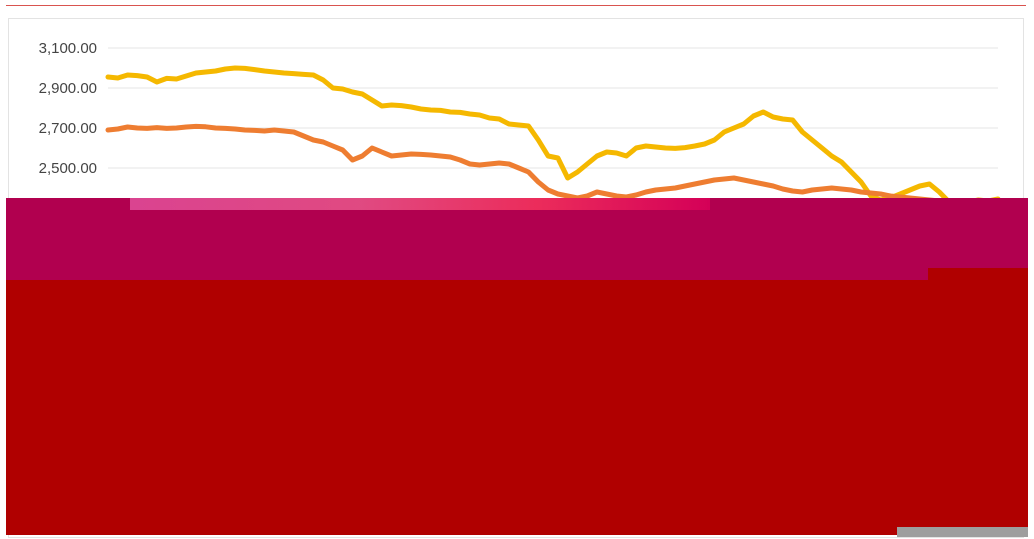  Describe the element at coordinates (68, 48) in the screenshot. I see `y-tick-label: 3,100.00` at that location.